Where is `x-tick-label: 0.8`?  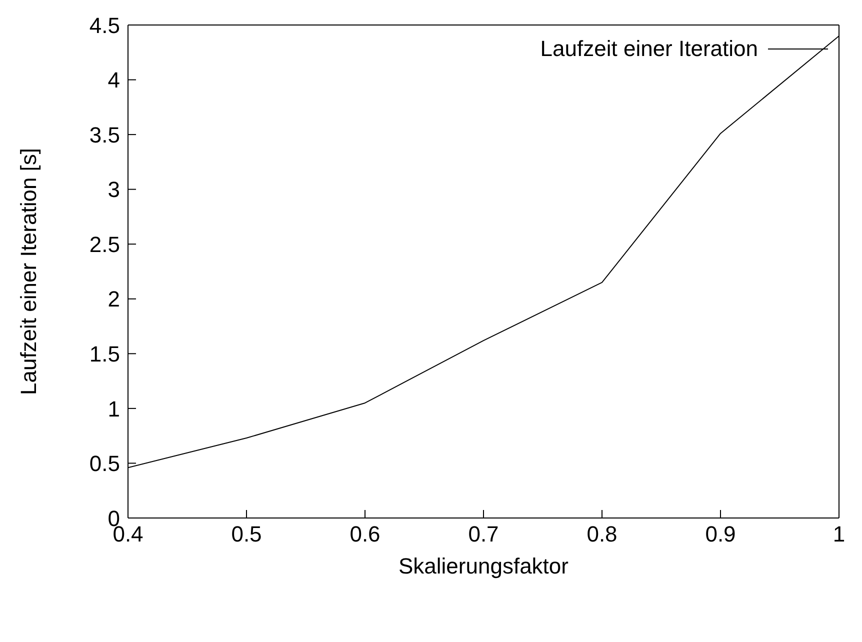 x-tick-label: 0.8 is located at coordinates (602, 534).